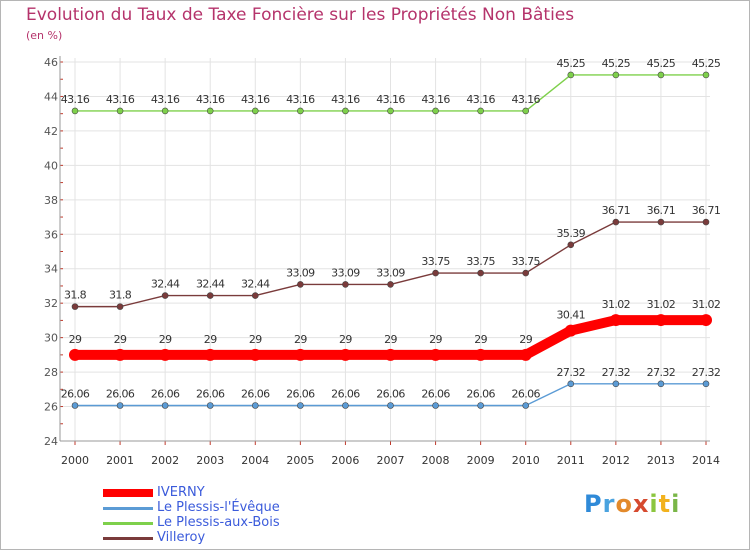 The image size is (750, 550). What do you see at coordinates (526, 460) in the screenshot?
I see `x-tick-label-2010: 2010` at bounding box center [526, 460].